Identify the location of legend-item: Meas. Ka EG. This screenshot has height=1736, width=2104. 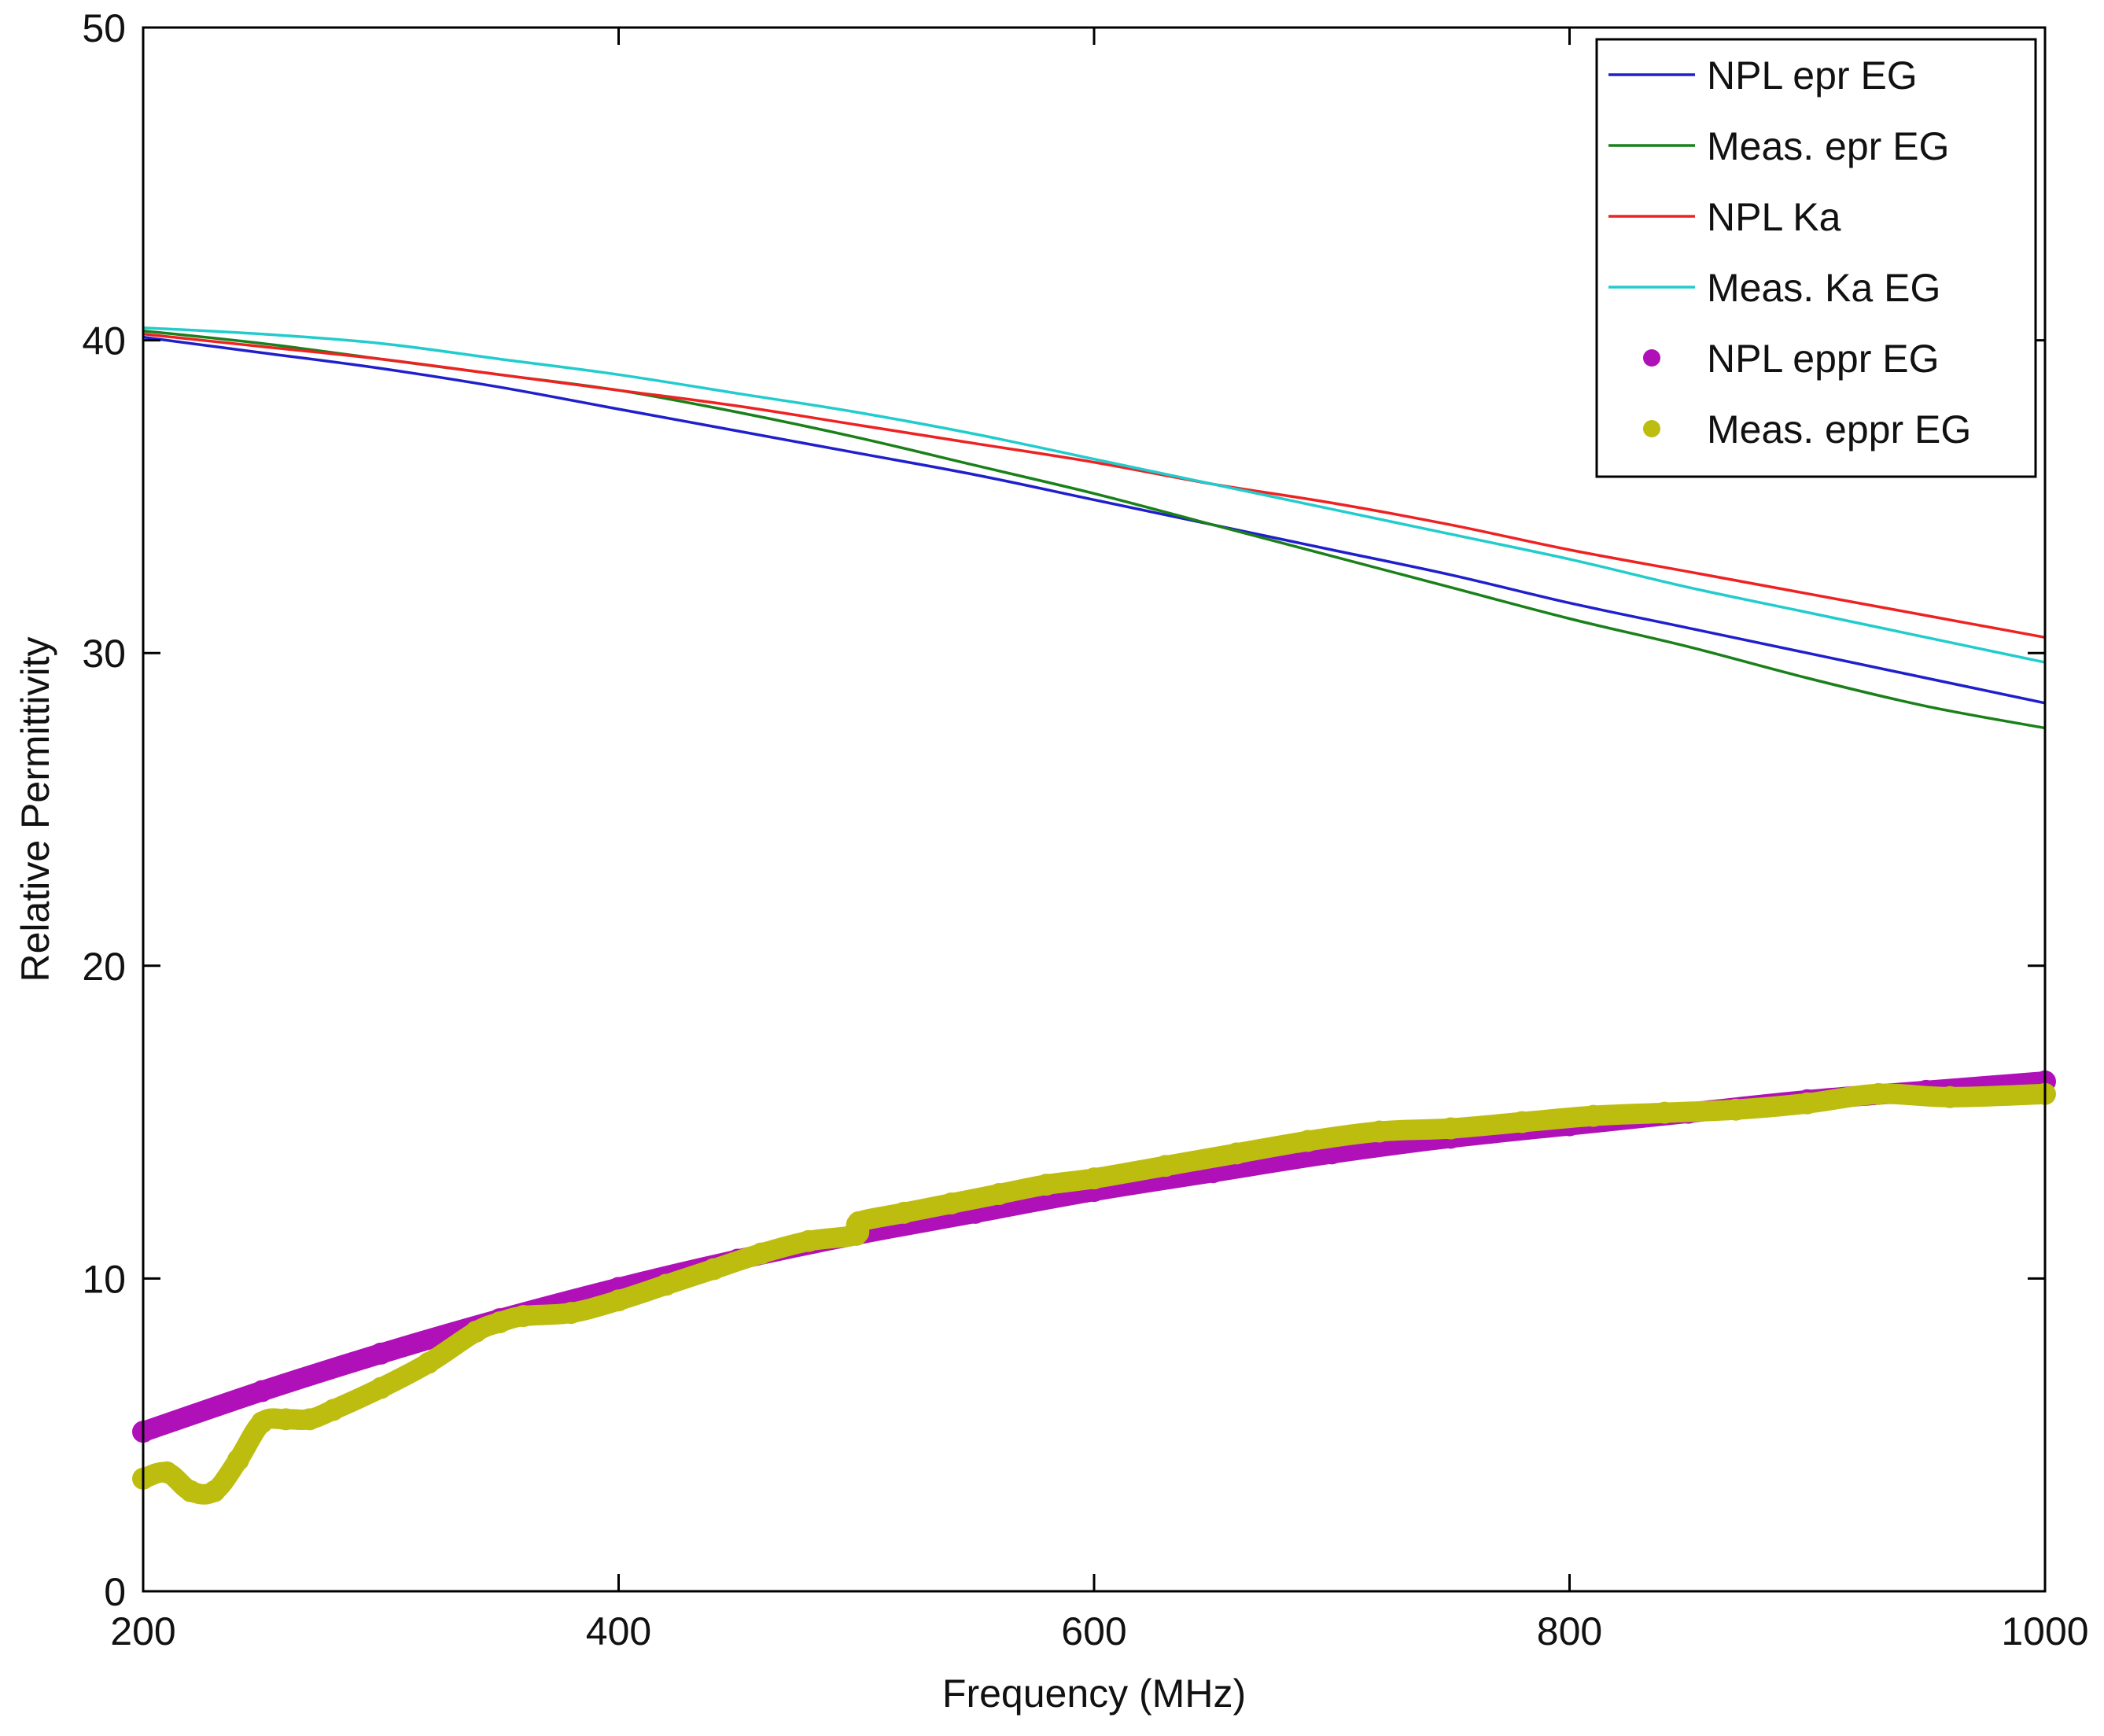
(1774, 288).